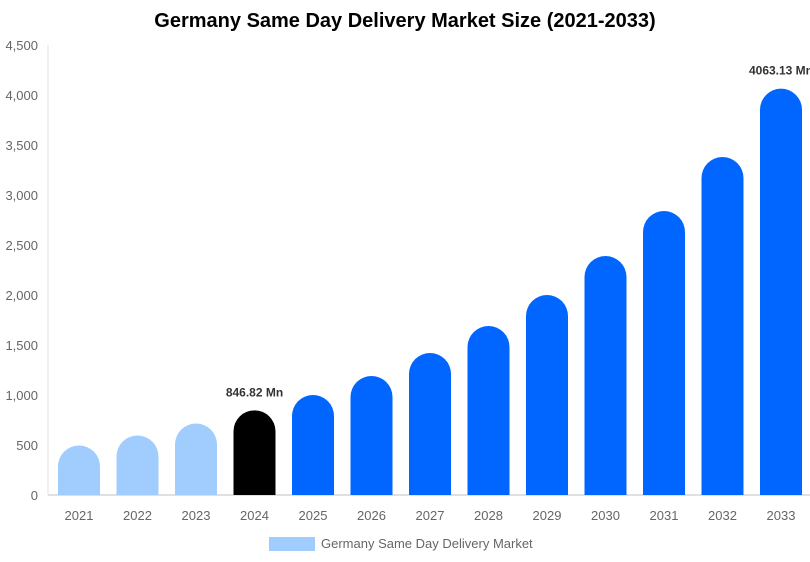  I want to click on x-tick-label: 2027, so click(430, 515).